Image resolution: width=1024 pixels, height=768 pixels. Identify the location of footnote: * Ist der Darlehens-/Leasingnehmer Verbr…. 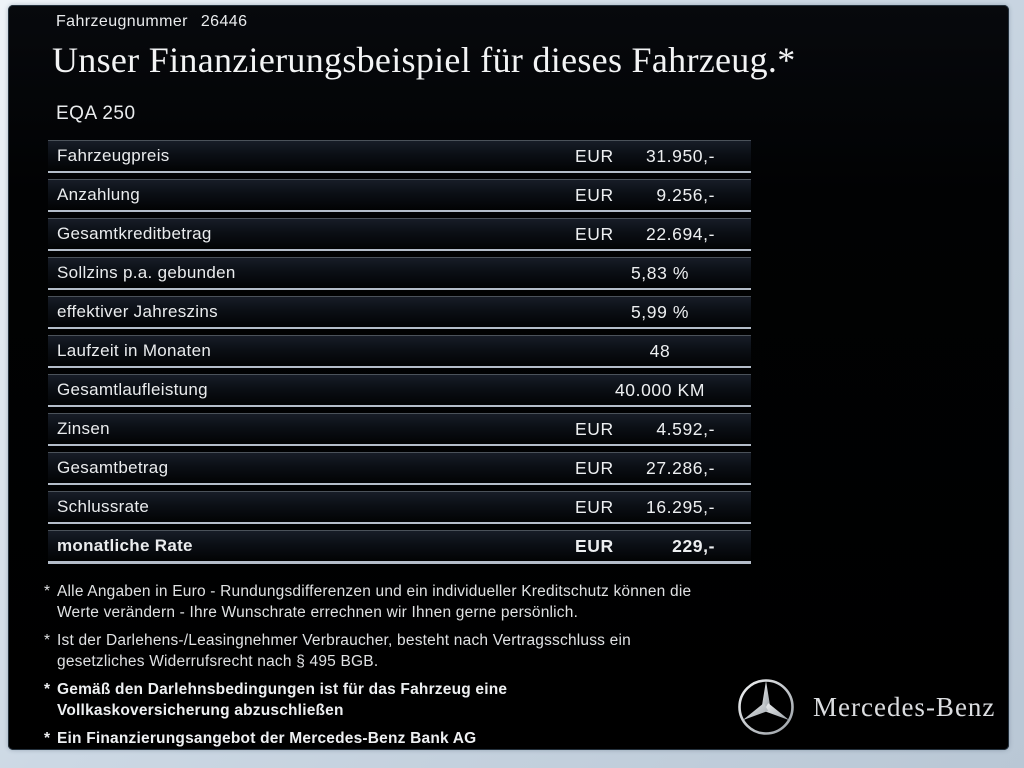
(397, 651).